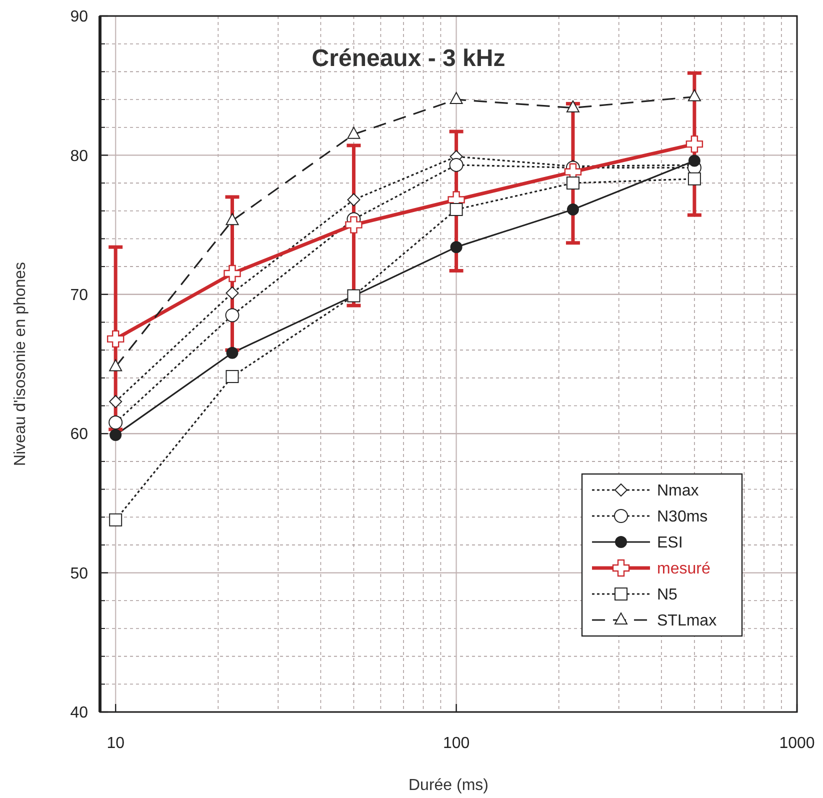 The image size is (823, 798). I want to click on x-axis-title: Durée (ms), so click(448, 785).